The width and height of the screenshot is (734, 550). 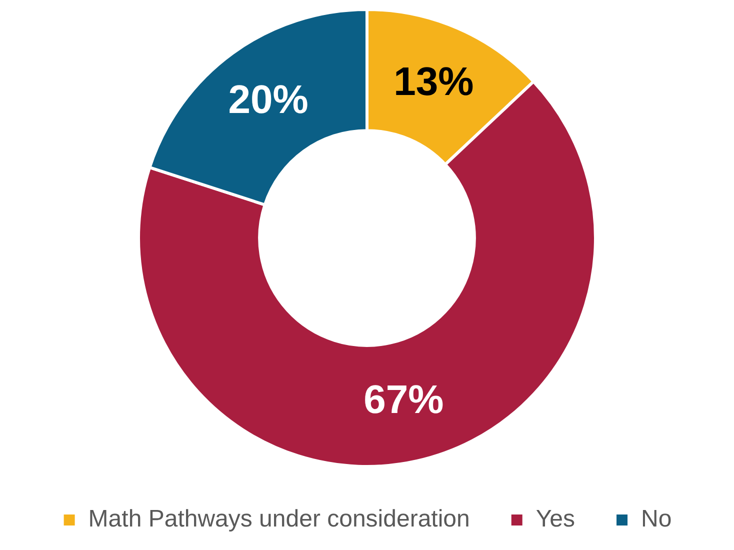 I want to click on legend-label: No, so click(x=656, y=519).